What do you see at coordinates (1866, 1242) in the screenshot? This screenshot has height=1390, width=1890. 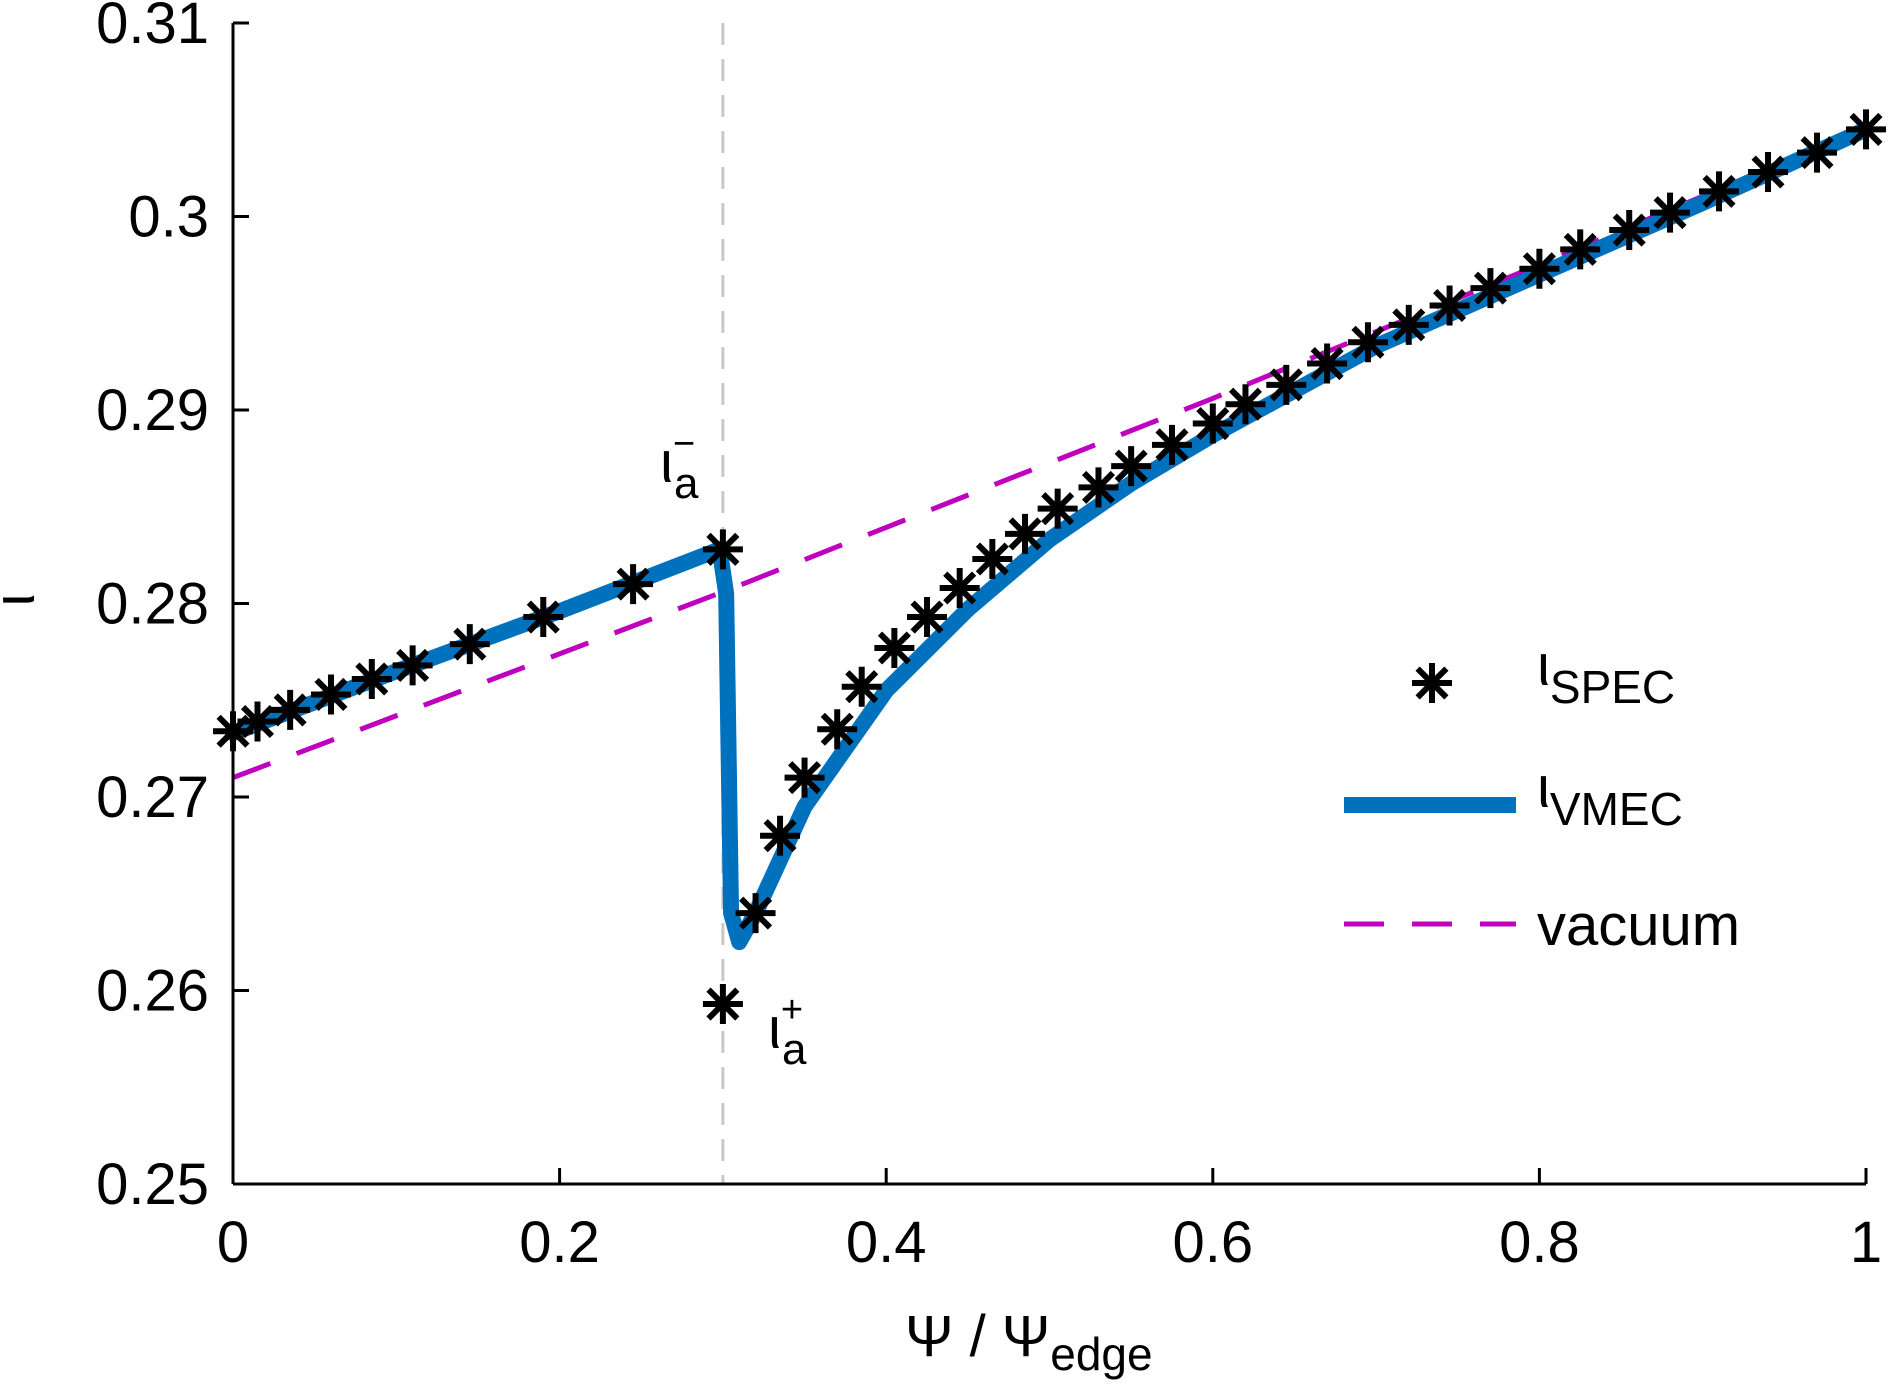 I see `x-tick-label: 1` at bounding box center [1866, 1242].